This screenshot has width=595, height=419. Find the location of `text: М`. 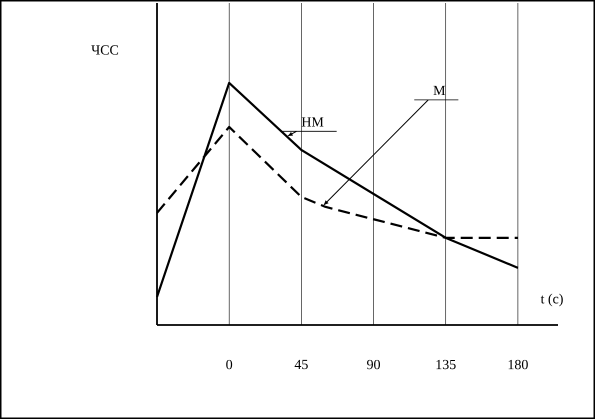

text: М is located at coordinates (440, 90).